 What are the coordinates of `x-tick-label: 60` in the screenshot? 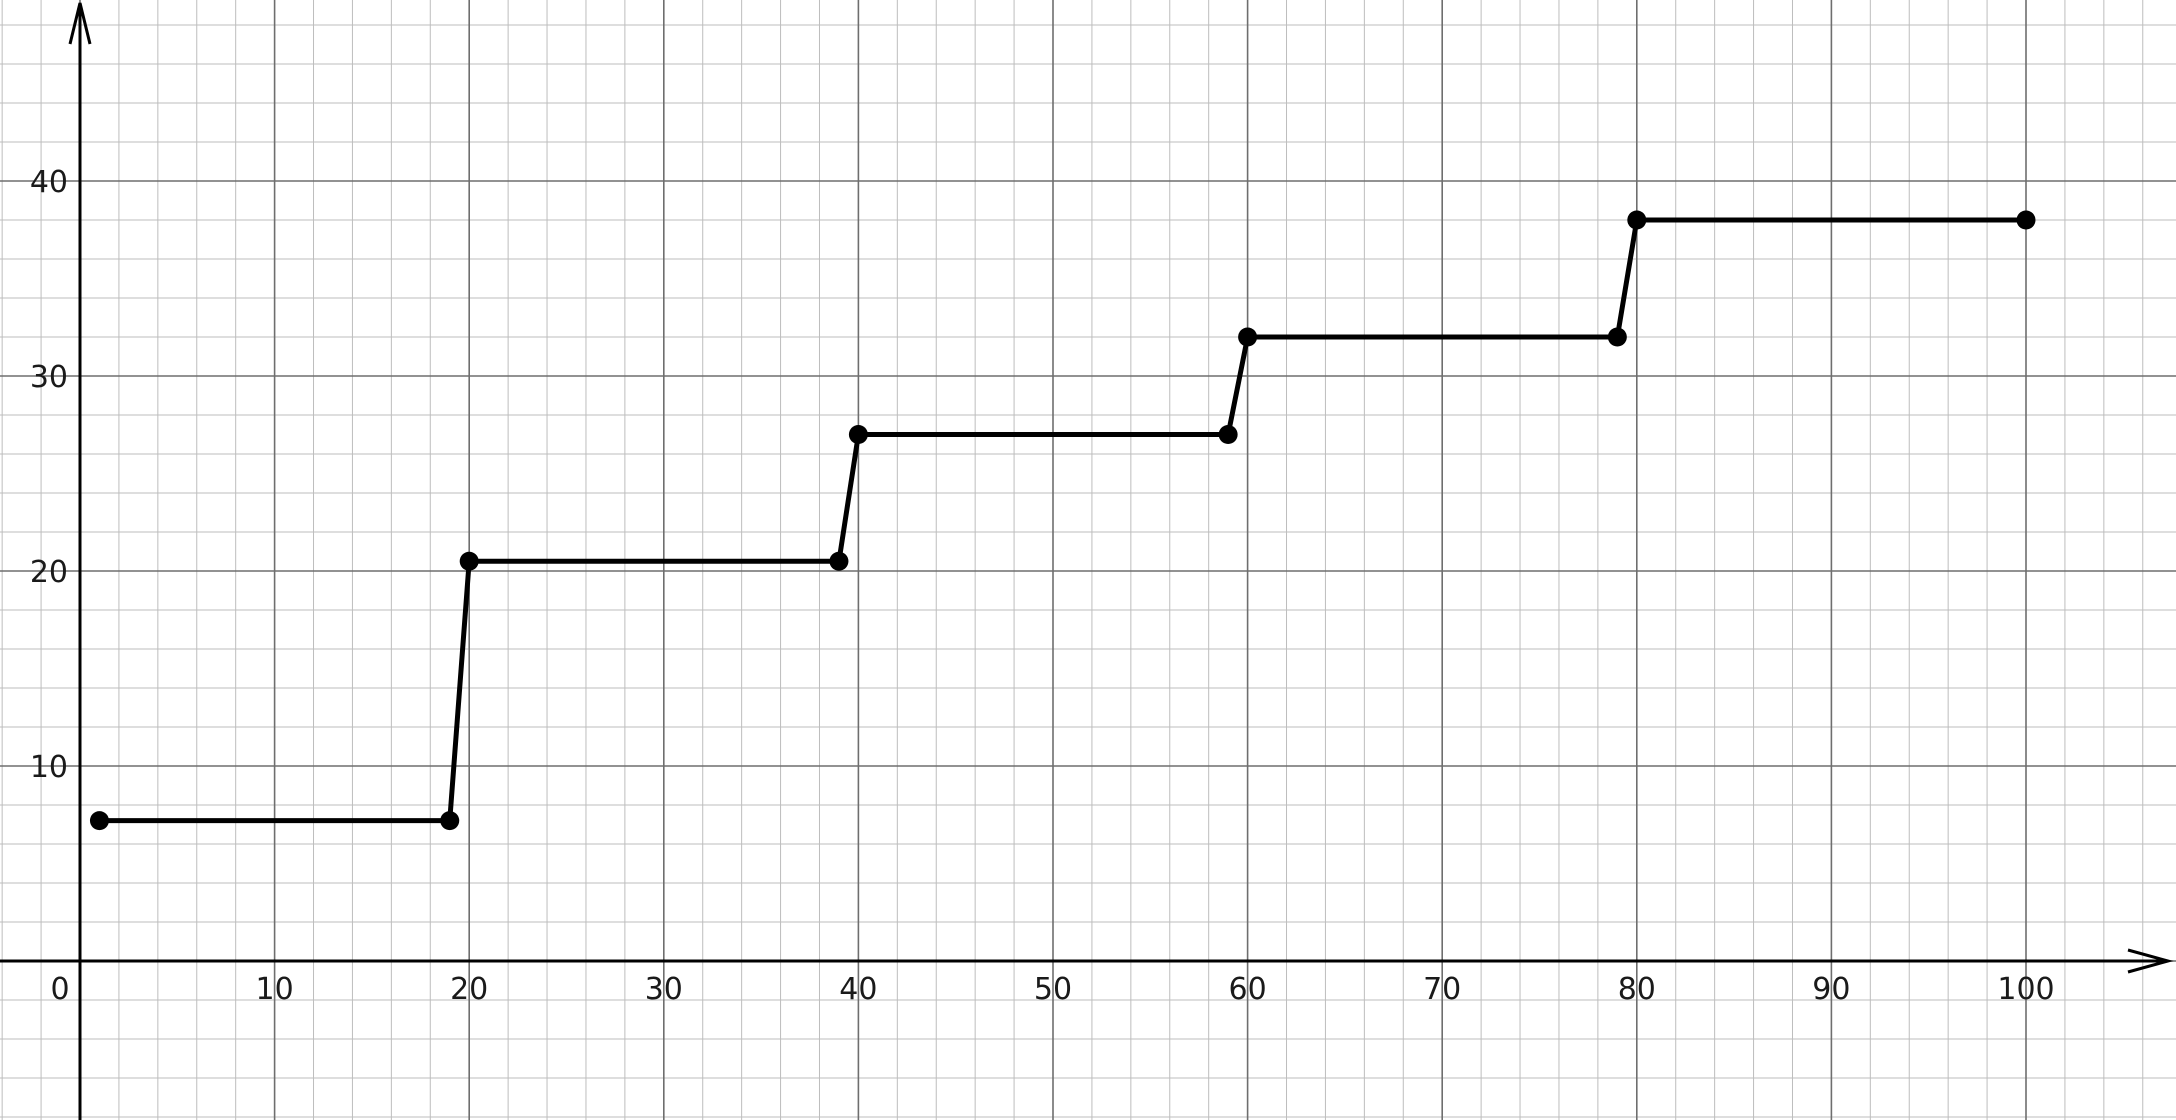 It's located at (1248, 989).